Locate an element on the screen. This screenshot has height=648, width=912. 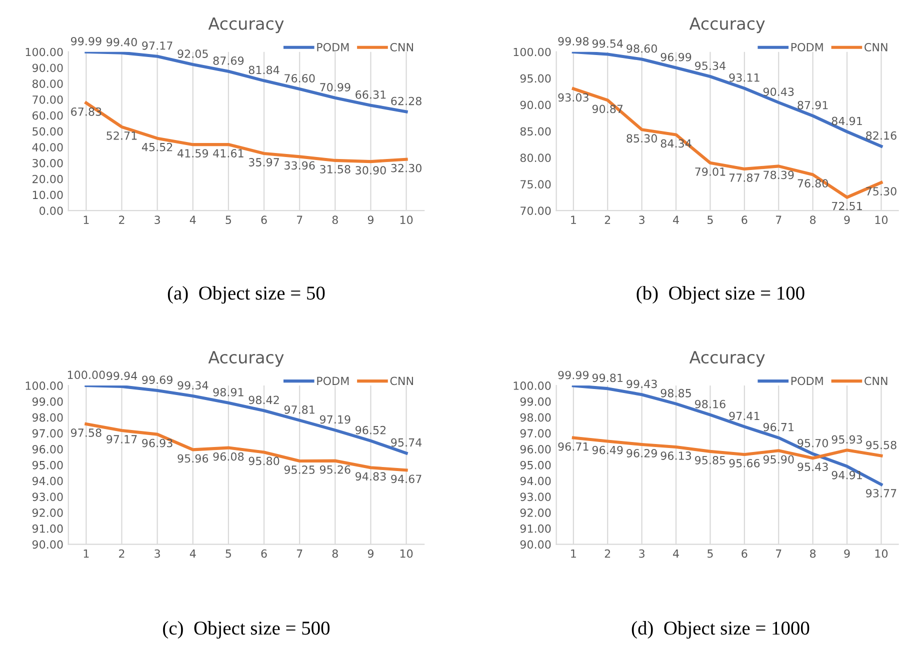
text: (d) Object size = 1000 is located at coordinates (721, 630).